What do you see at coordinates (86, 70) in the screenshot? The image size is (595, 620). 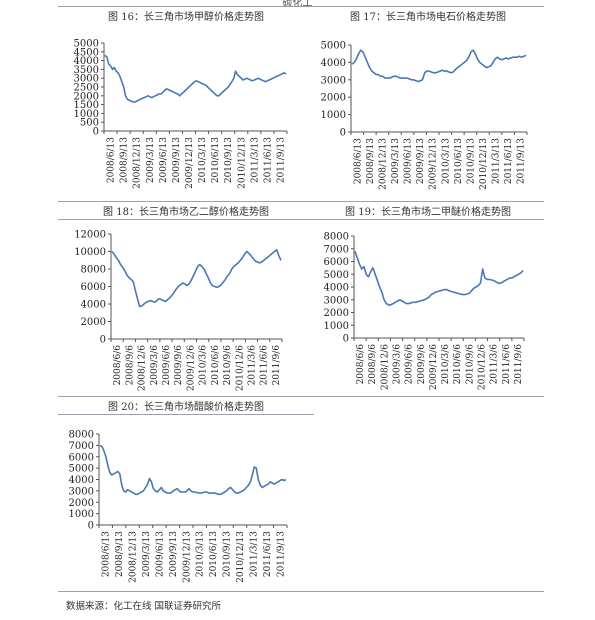 I see `y-tick-label: 3500` at bounding box center [86, 70].